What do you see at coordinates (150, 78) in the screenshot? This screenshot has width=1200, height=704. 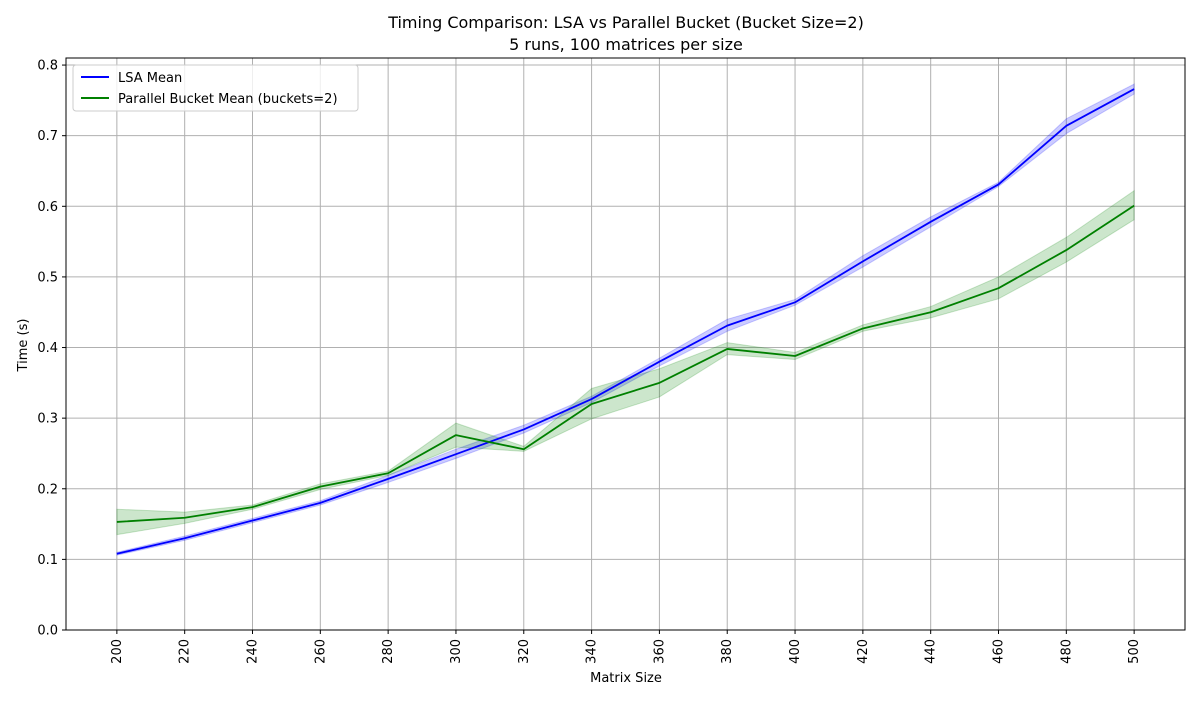 I see `legend-label-lsa: LSA Mean` at bounding box center [150, 78].